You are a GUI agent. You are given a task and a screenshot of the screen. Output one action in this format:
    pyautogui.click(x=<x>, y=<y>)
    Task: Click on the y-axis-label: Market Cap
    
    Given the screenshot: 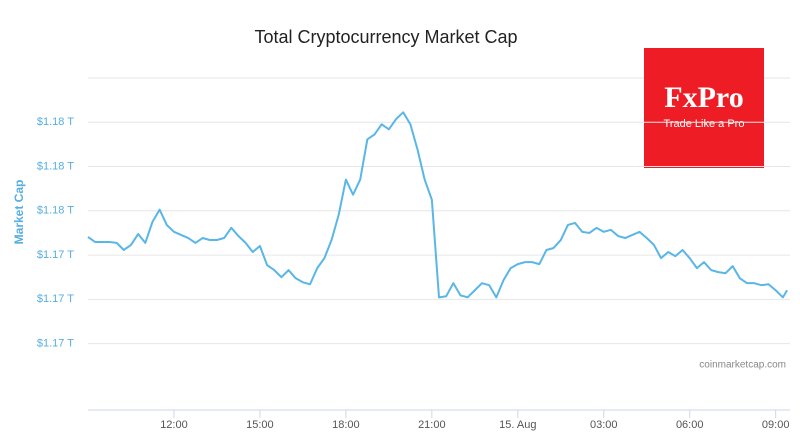 What is the action you would take?
    pyautogui.click(x=19, y=212)
    